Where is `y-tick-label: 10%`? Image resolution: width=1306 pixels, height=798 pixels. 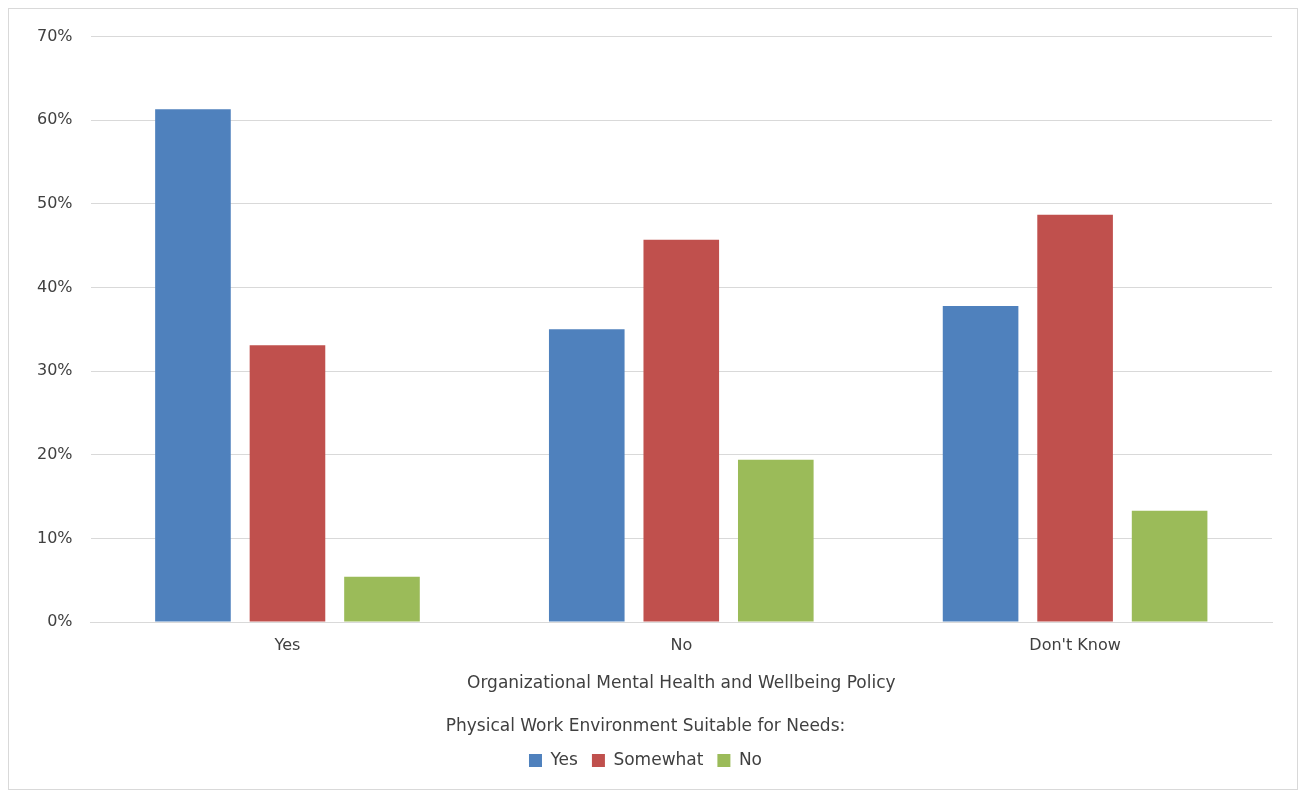
y-tick-label: 10% is located at coordinates (55, 537).